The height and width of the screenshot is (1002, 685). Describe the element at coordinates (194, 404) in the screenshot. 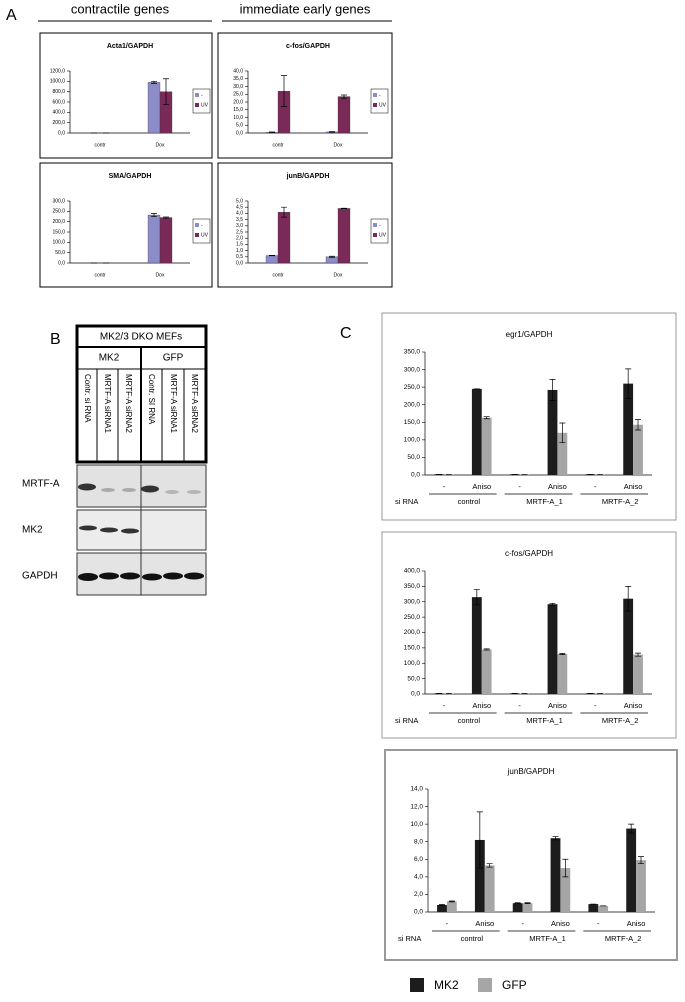

I see `lane-label: MRTF-A siRNA2` at that location.